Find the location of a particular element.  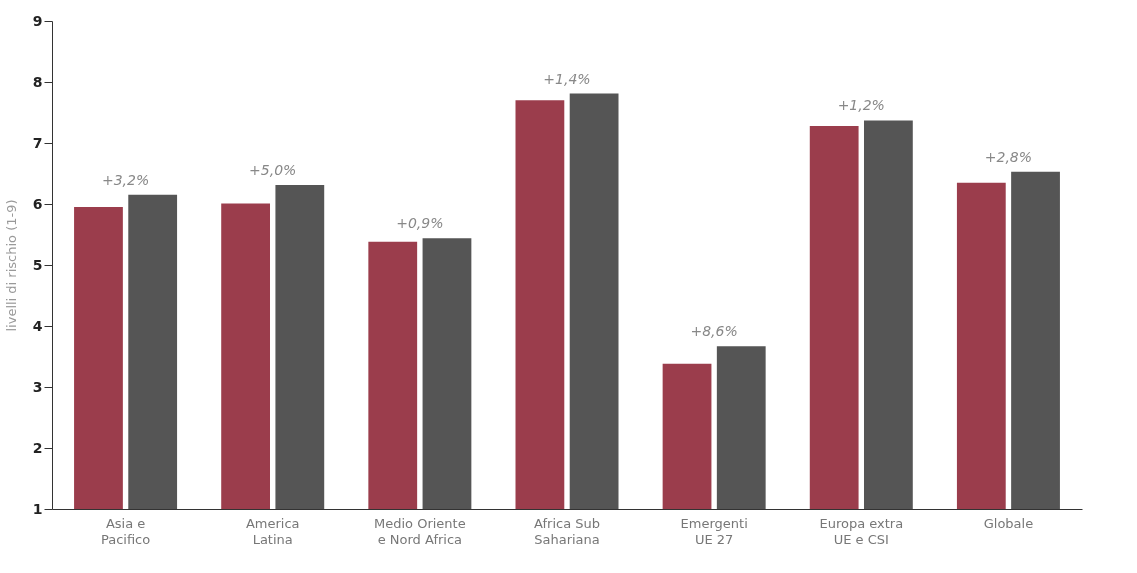

y-tick-label: 7 is located at coordinates (37, 142).